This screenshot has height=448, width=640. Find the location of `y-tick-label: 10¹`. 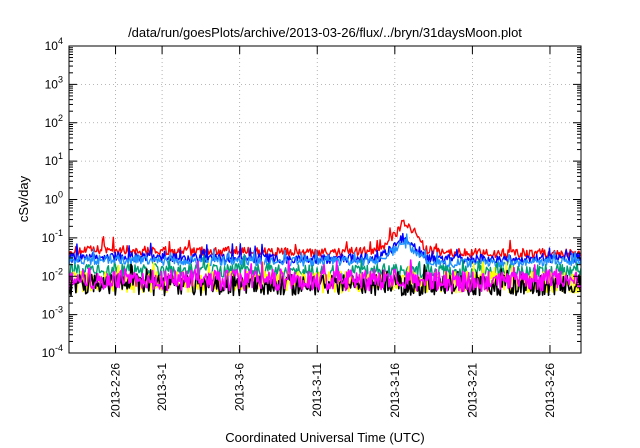

y-tick-label: 10¹ is located at coordinates (54, 159).